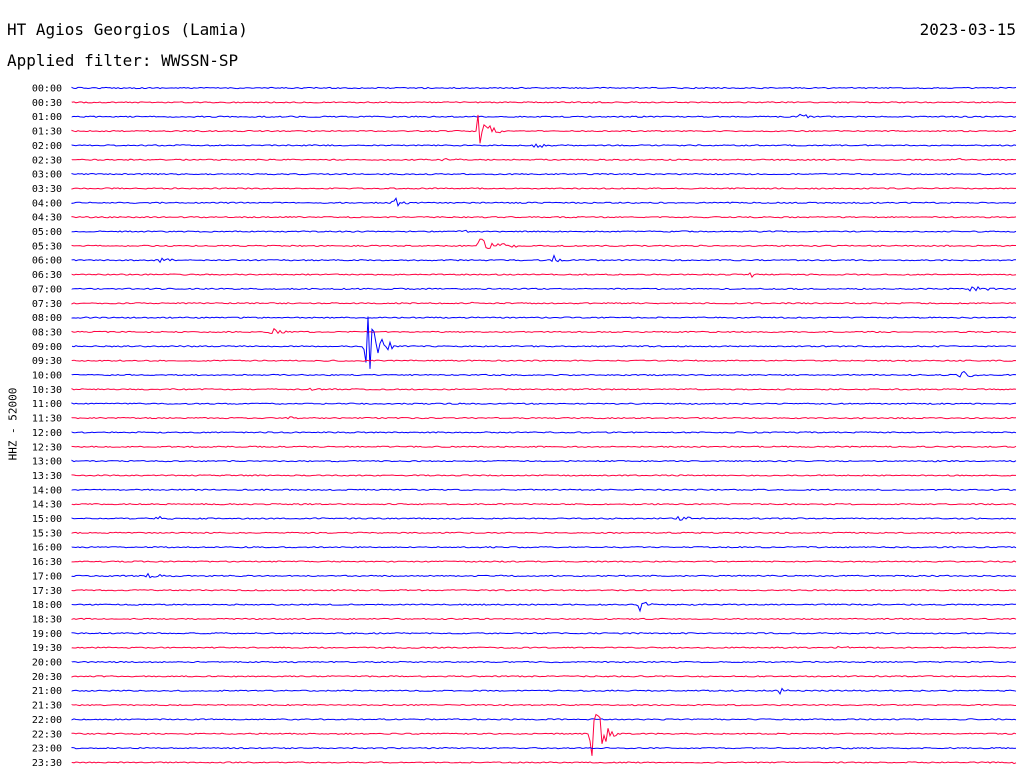  What do you see at coordinates (47, 189) in the screenshot?
I see `time-tick-label: 03:30` at bounding box center [47, 189].